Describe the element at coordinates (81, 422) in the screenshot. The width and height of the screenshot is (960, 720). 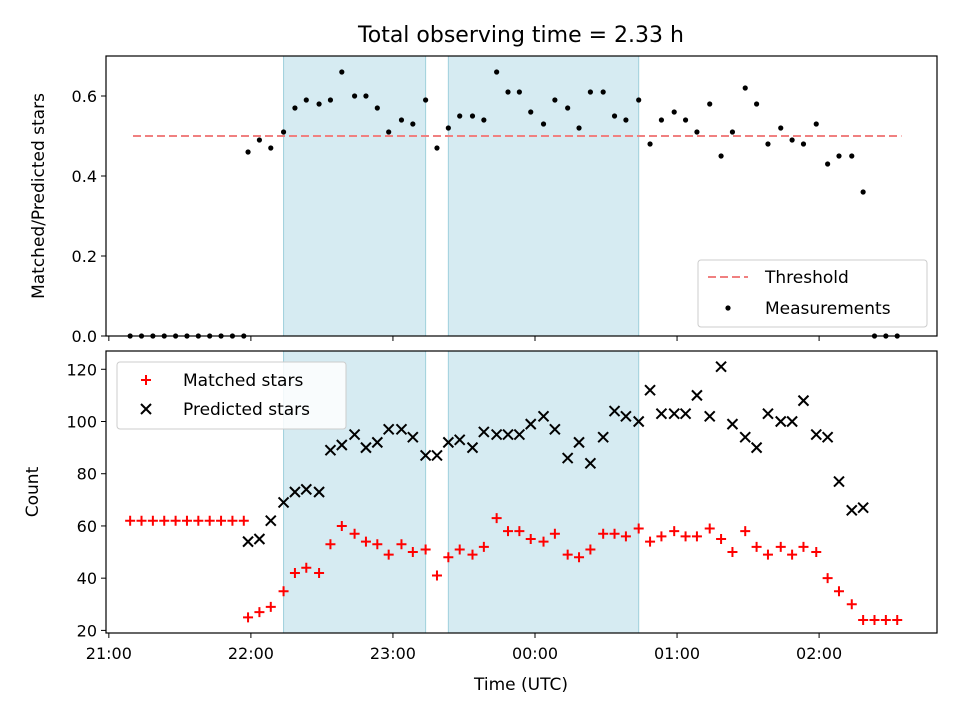
I see `bottom-y-tick-label: 100` at that location.